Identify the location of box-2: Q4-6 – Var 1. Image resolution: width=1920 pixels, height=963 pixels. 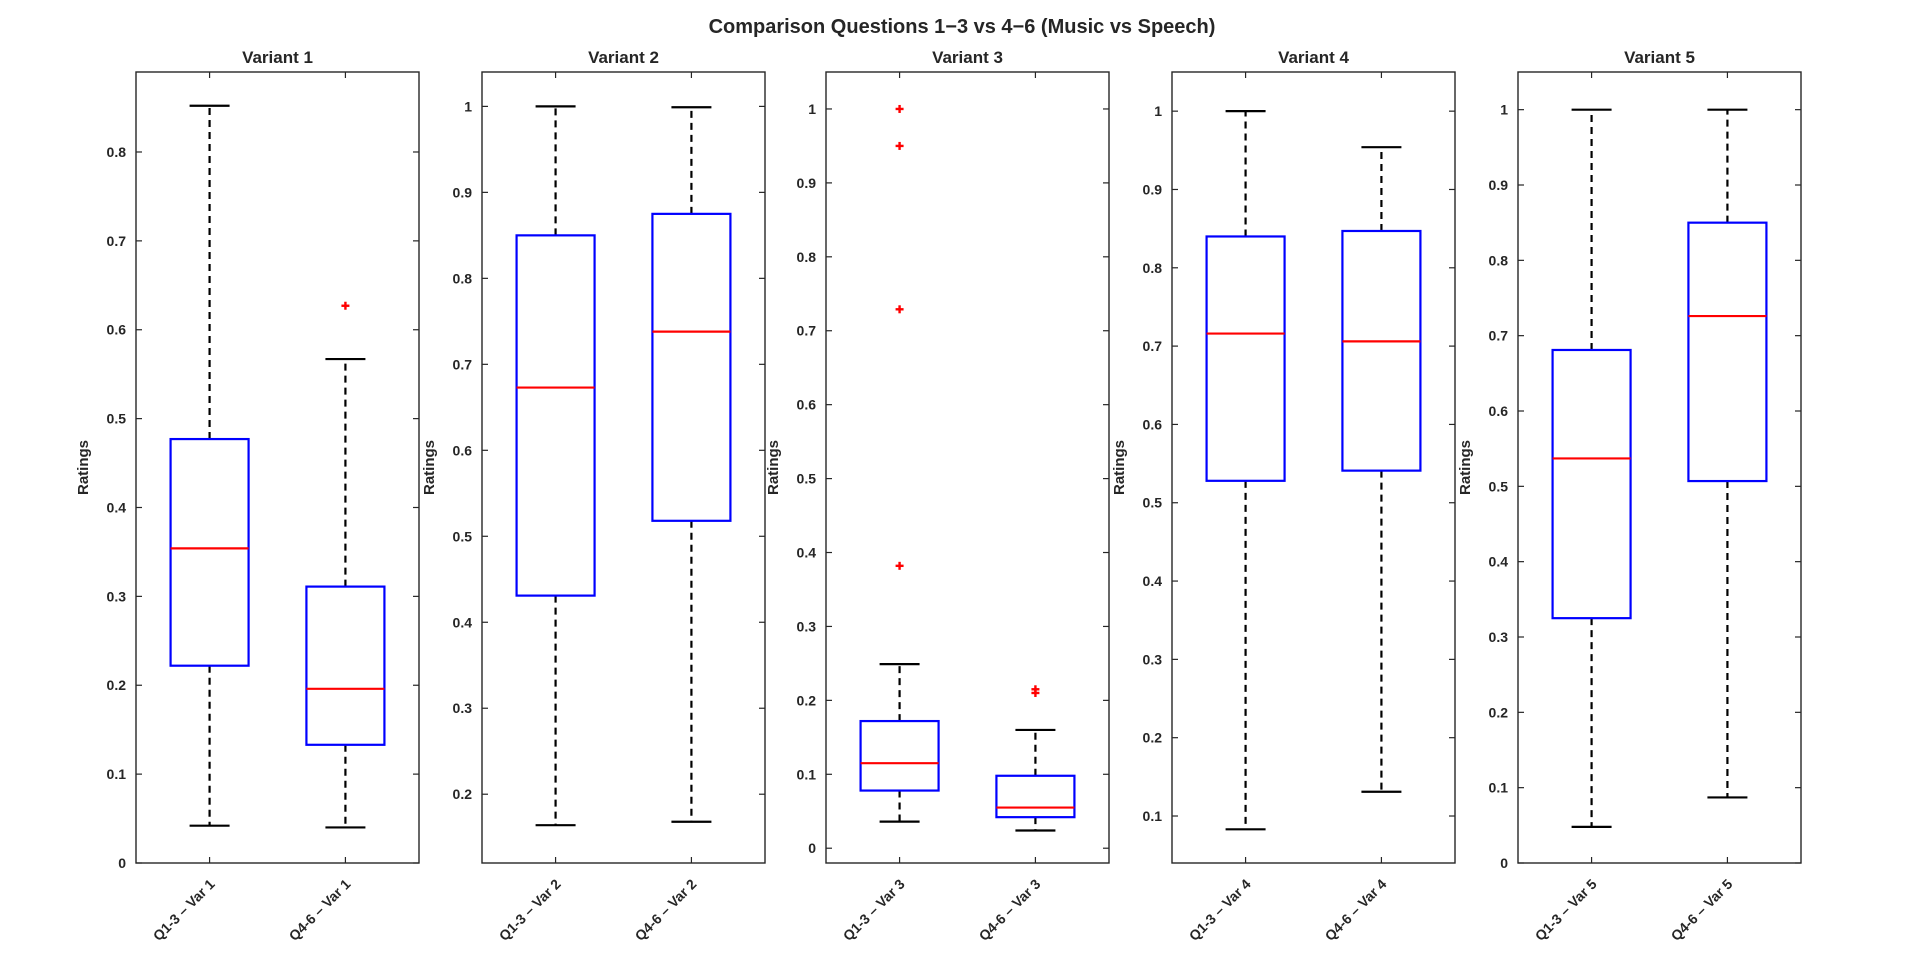
(336, 508).